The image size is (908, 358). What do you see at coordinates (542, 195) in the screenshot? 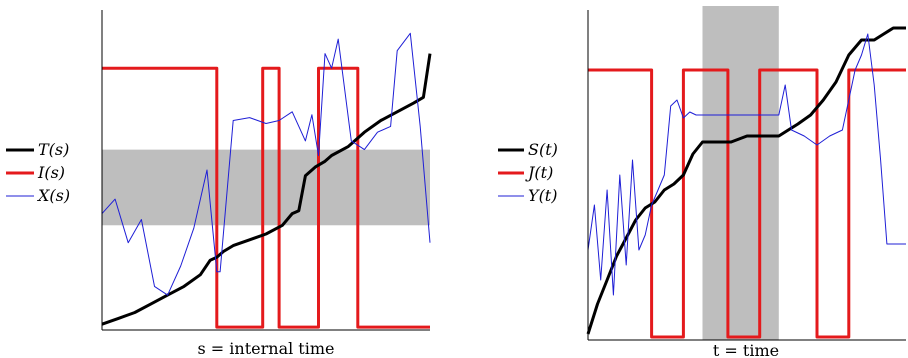
I see `legend-label-Y: Y(t)` at bounding box center [542, 195].